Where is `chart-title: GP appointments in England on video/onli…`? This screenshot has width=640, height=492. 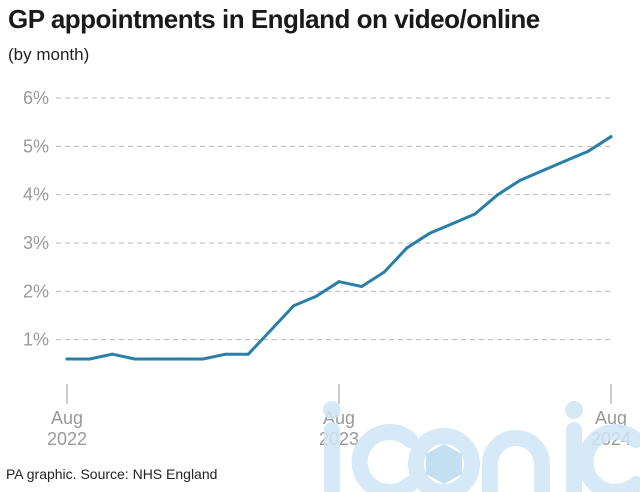
chart-title: GP appointments in England on video/onli… is located at coordinates (274, 19).